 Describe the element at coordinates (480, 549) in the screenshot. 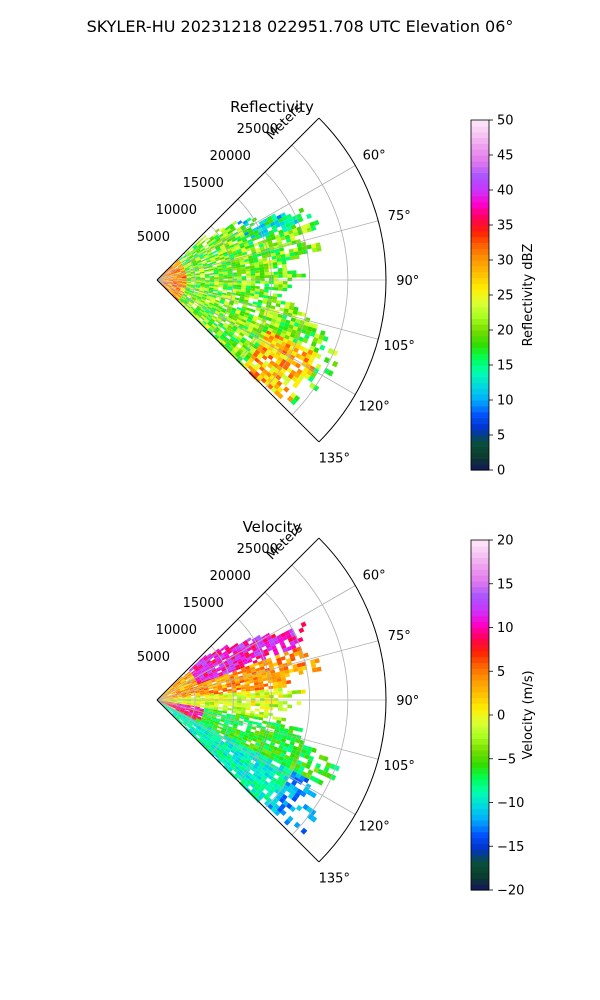

I see `colorbar-segment` at that location.